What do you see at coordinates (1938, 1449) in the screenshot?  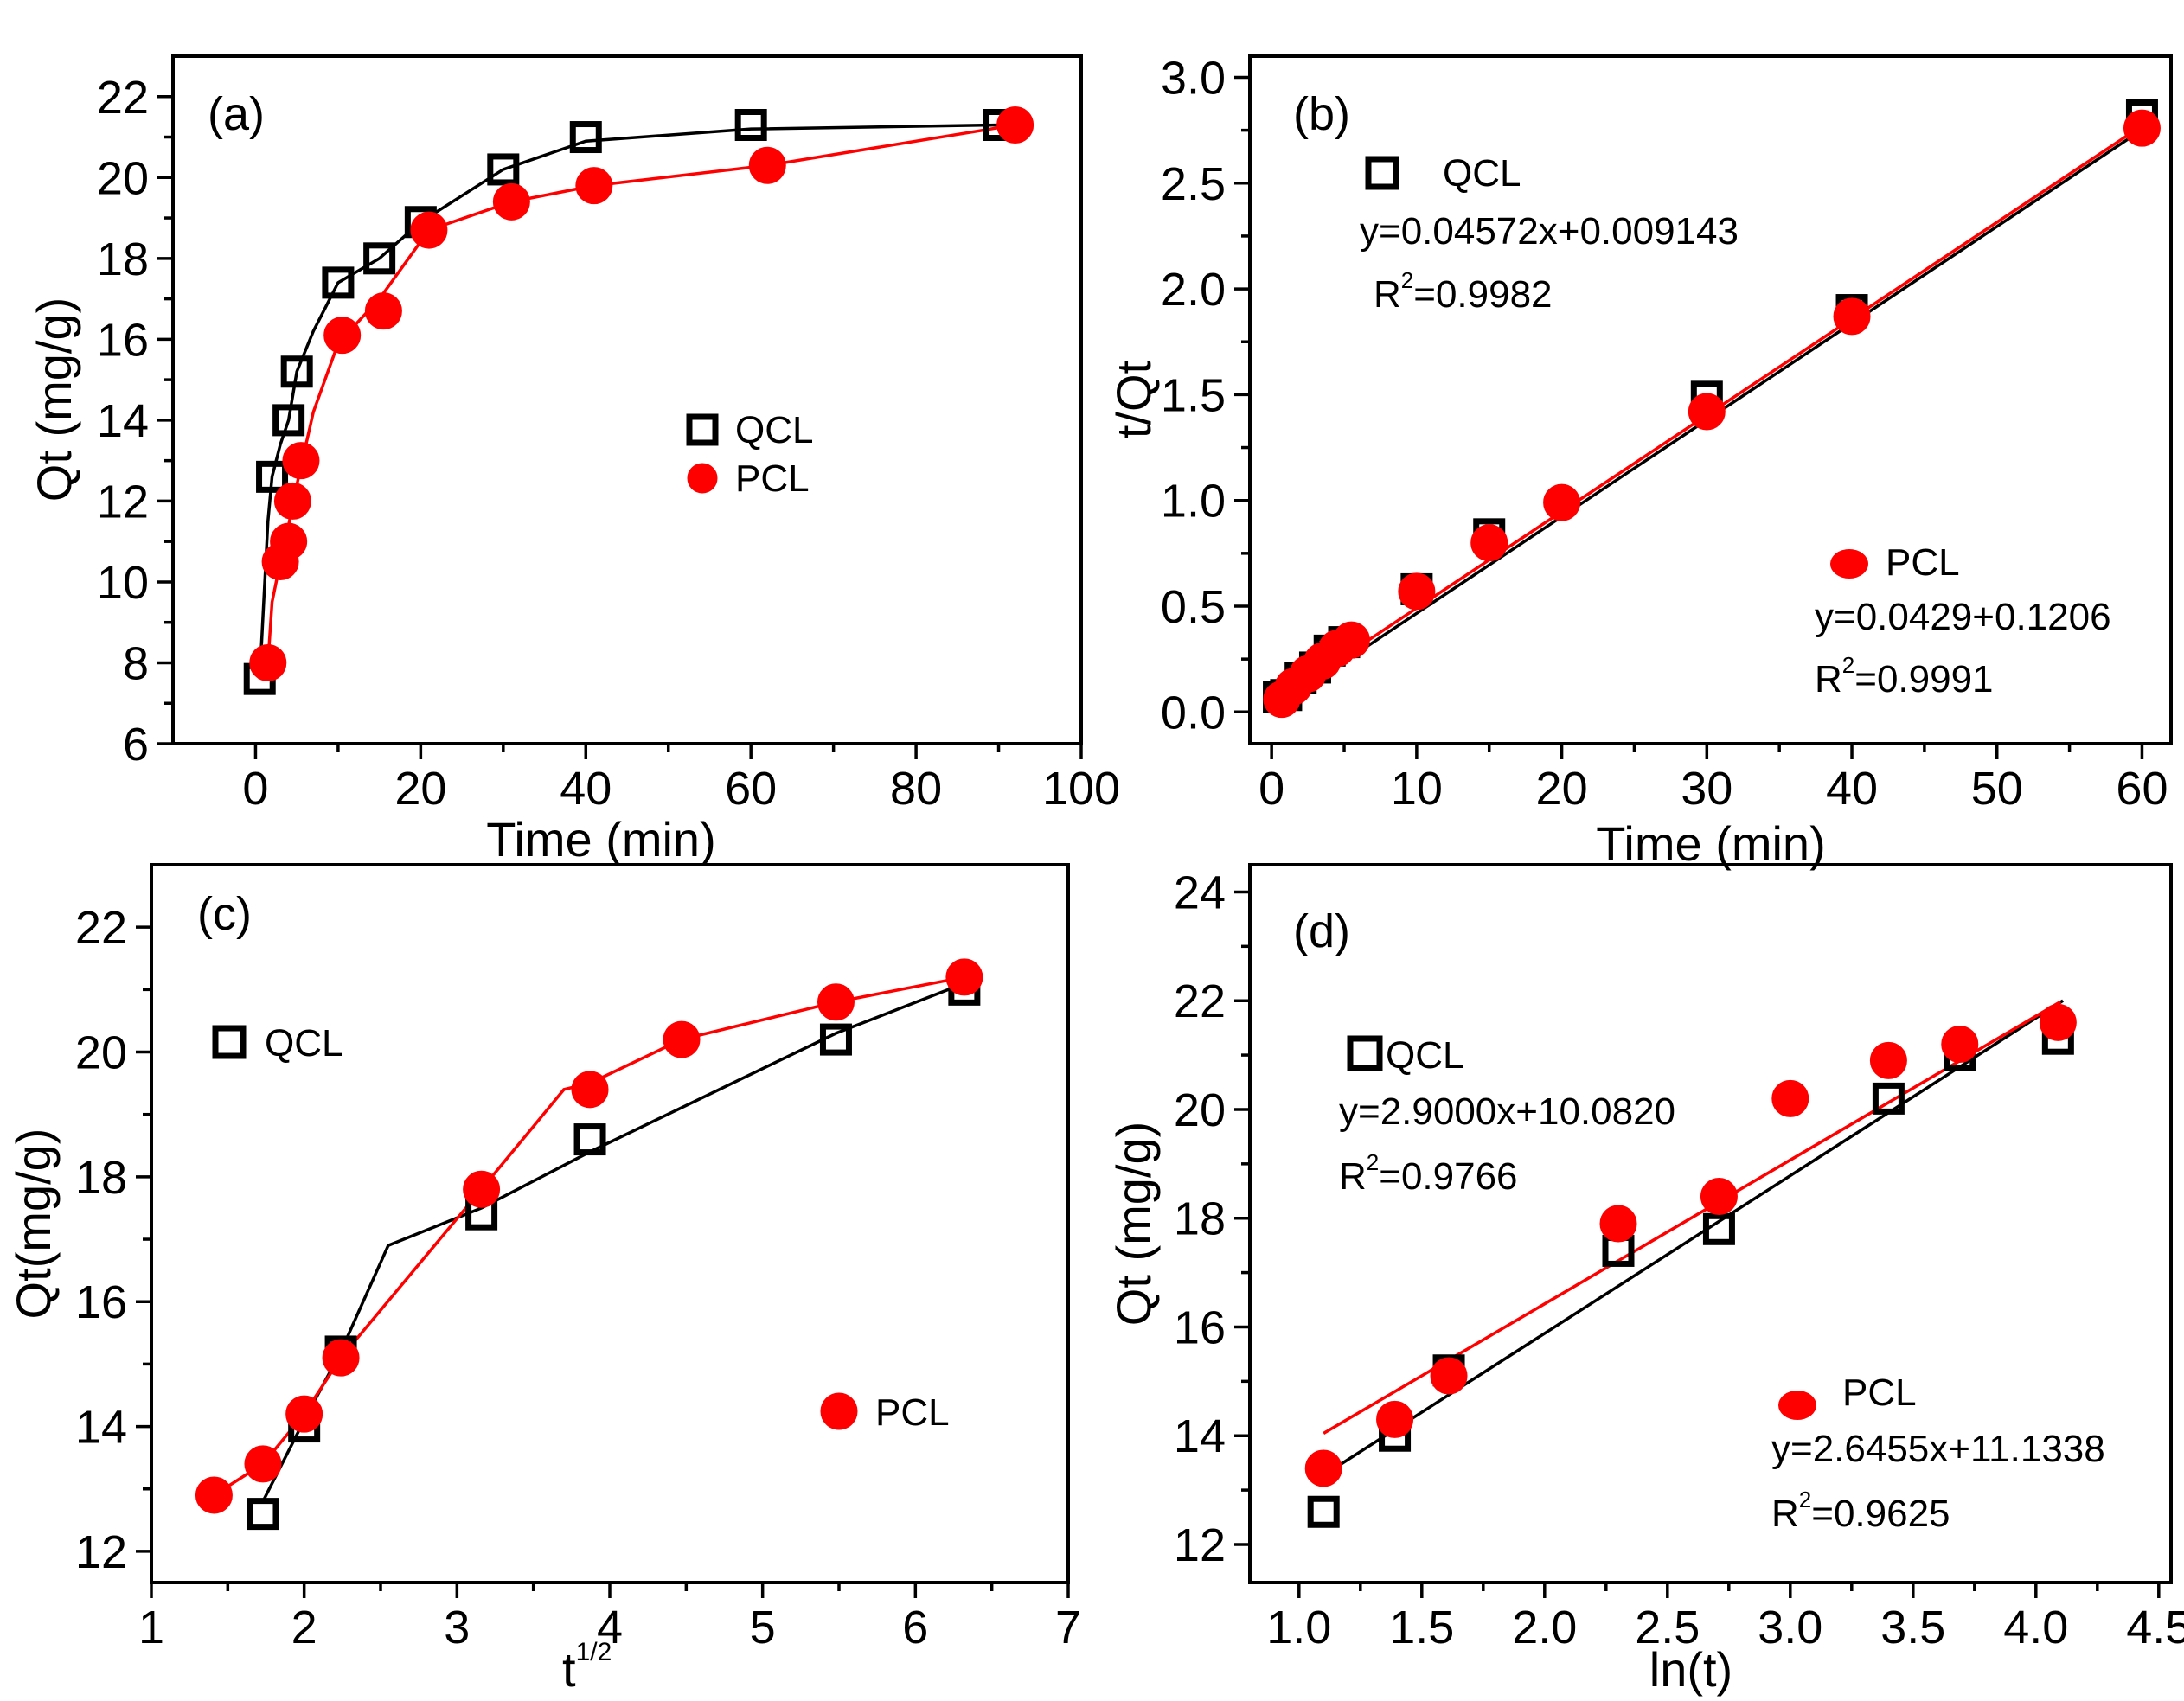 I see `equation-pcl: y=2.6455x+11.1338` at bounding box center [1938, 1449].